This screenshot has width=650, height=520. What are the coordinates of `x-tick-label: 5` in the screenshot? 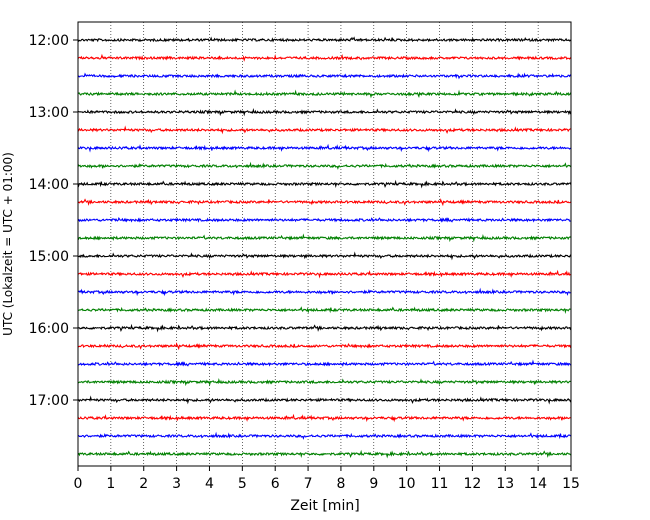 It's located at (242, 484).